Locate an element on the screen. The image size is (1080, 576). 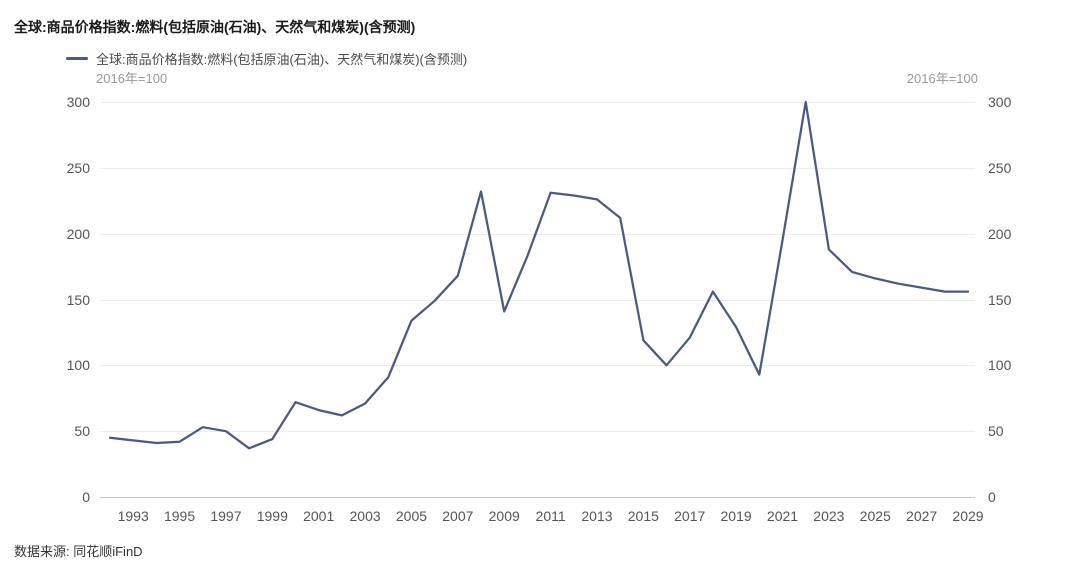
y-tick-label-right: 100 is located at coordinates (1000, 365).